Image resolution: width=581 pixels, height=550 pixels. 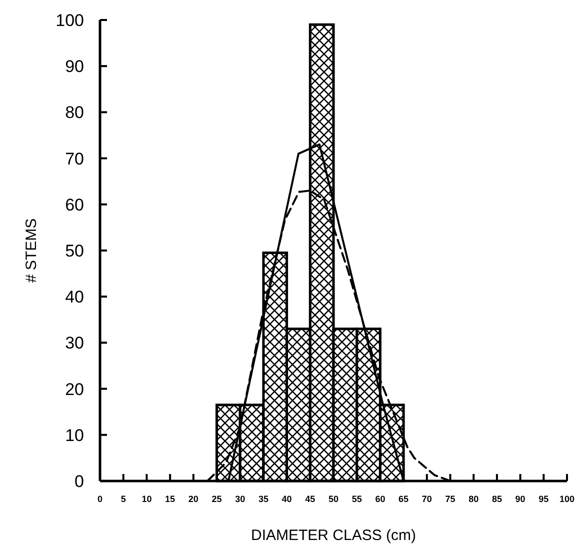 What do you see at coordinates (74, 250) in the screenshot?
I see `y-tick-label: 50` at bounding box center [74, 250].